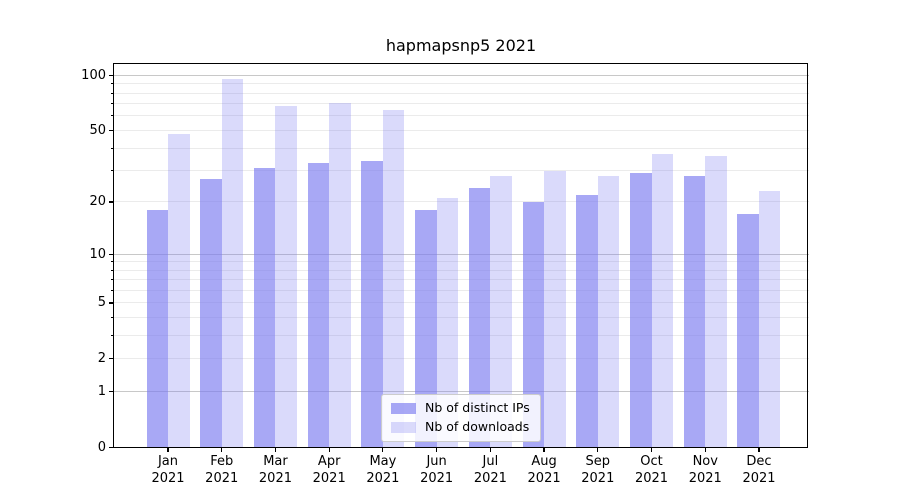 The image size is (900, 500). What do you see at coordinates (587, 321) in the screenshot?
I see `bar-ips-sep` at bounding box center [587, 321].